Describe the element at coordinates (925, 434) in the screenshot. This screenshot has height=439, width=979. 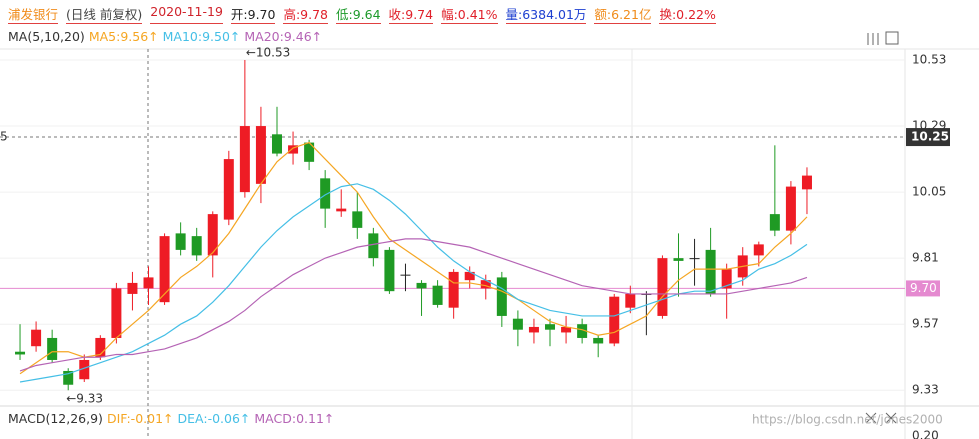
I see `macd-axis-label: 0.20` at that location.